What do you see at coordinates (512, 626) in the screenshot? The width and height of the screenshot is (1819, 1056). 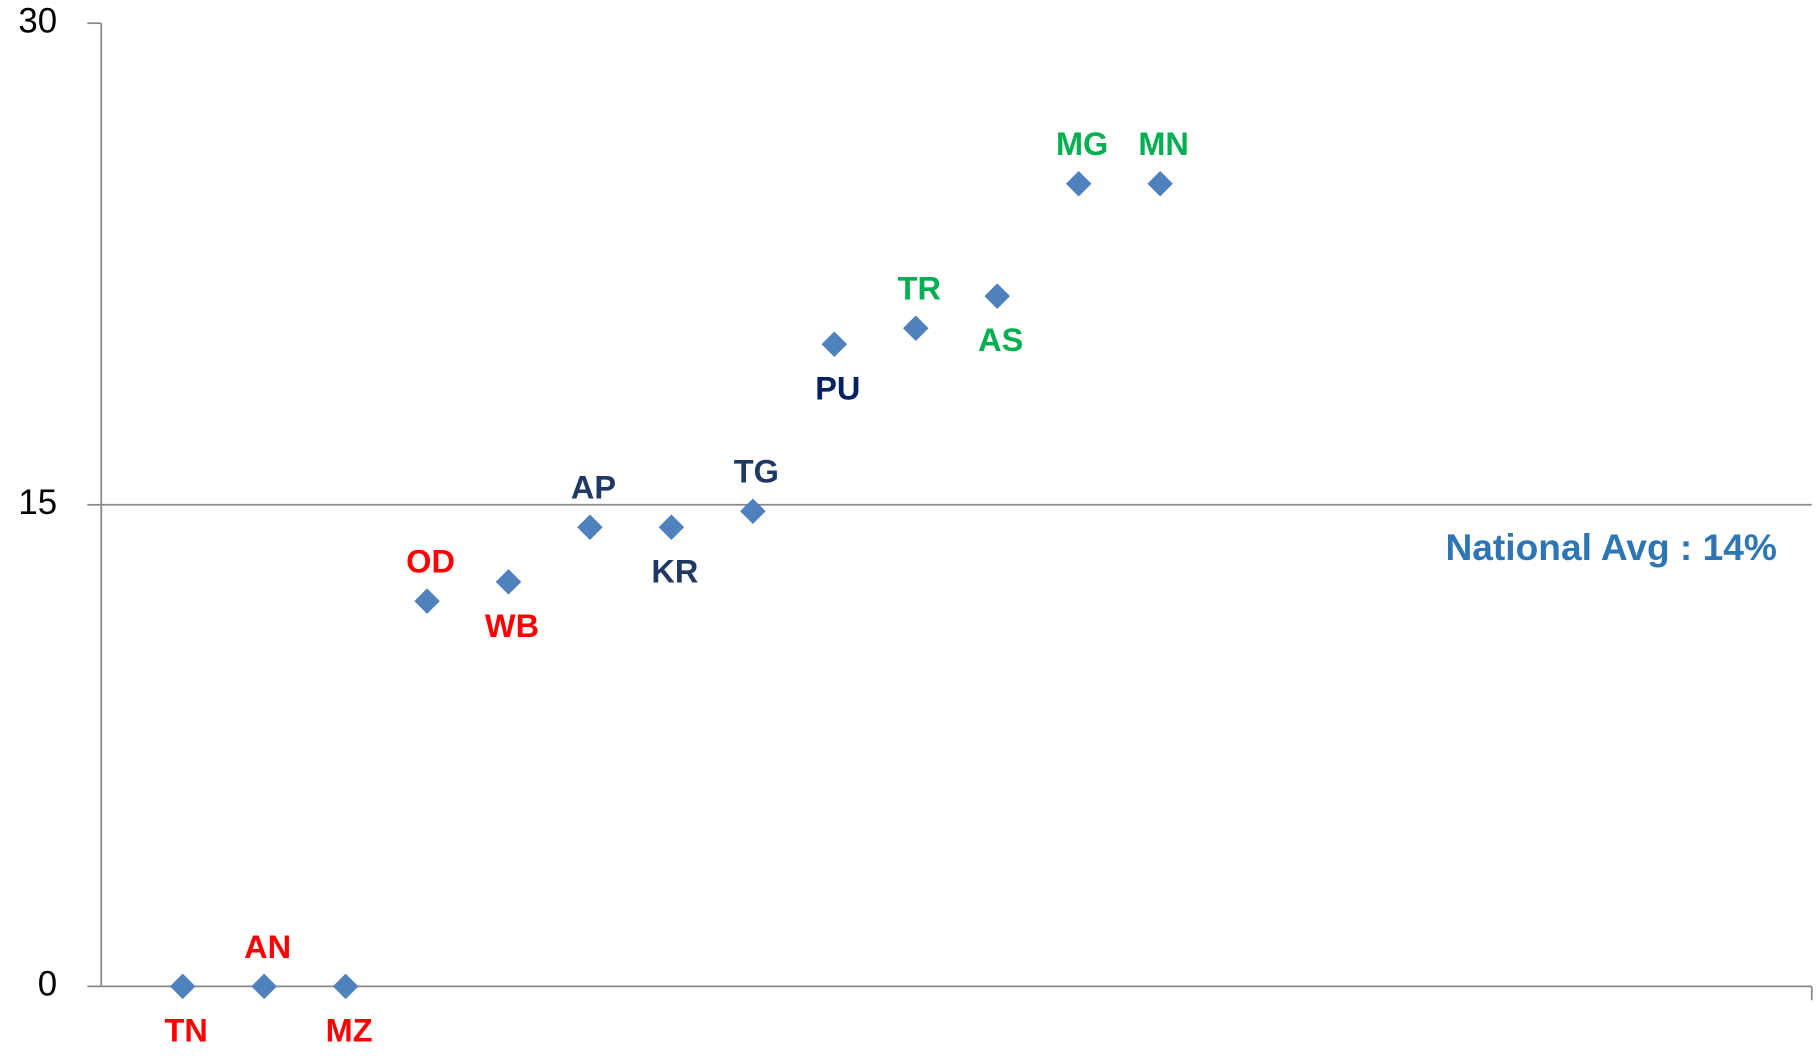 I see `data-label: WB` at bounding box center [512, 626].